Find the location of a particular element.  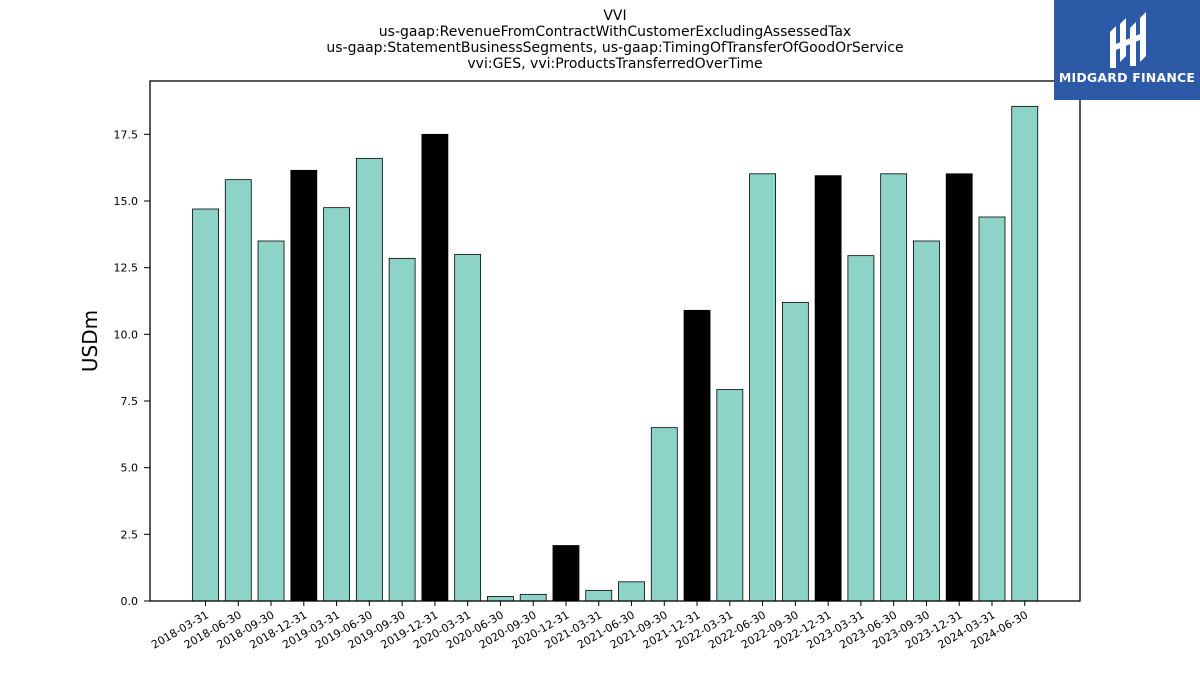

brand-logo: MIDGARD FINANCE is located at coordinates (1127, 50).